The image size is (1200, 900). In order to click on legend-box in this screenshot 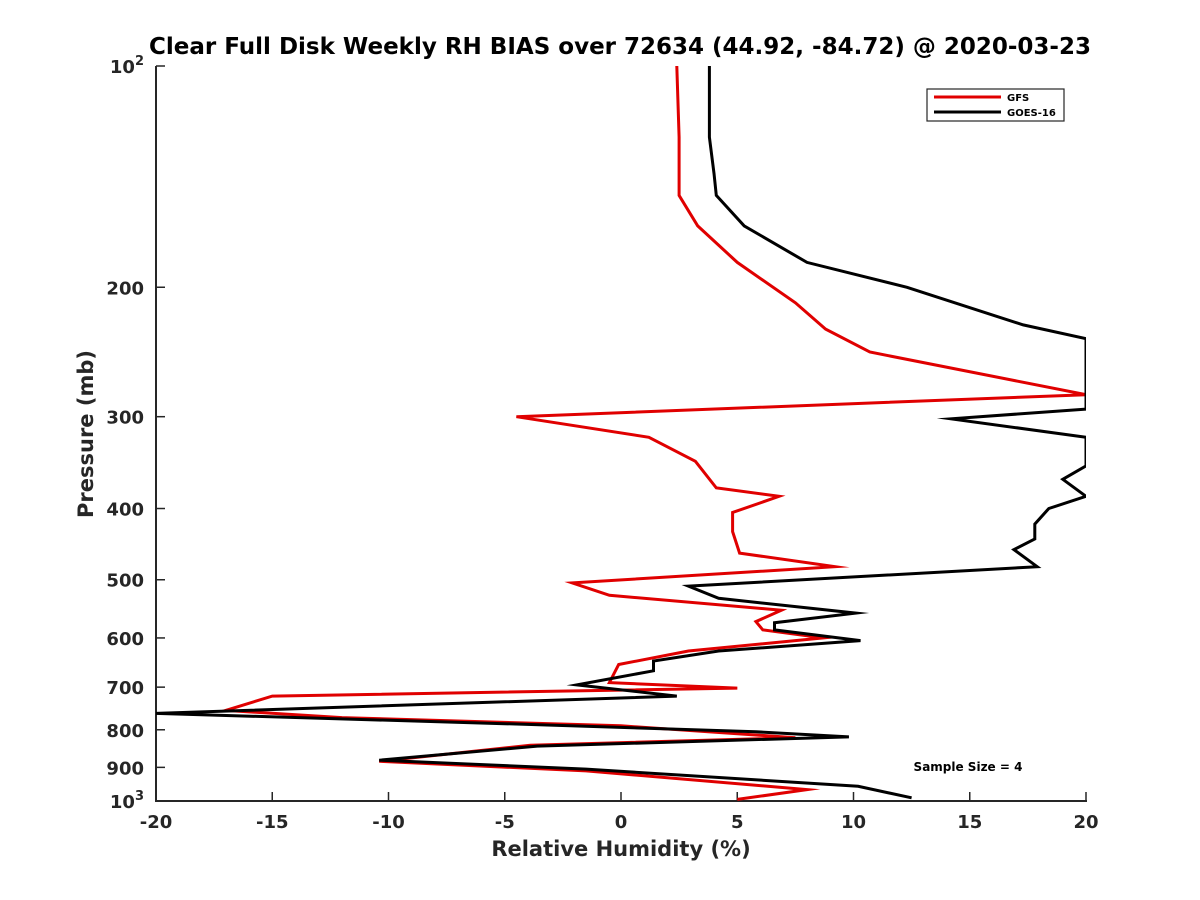, I will do `click(995, 105)`.